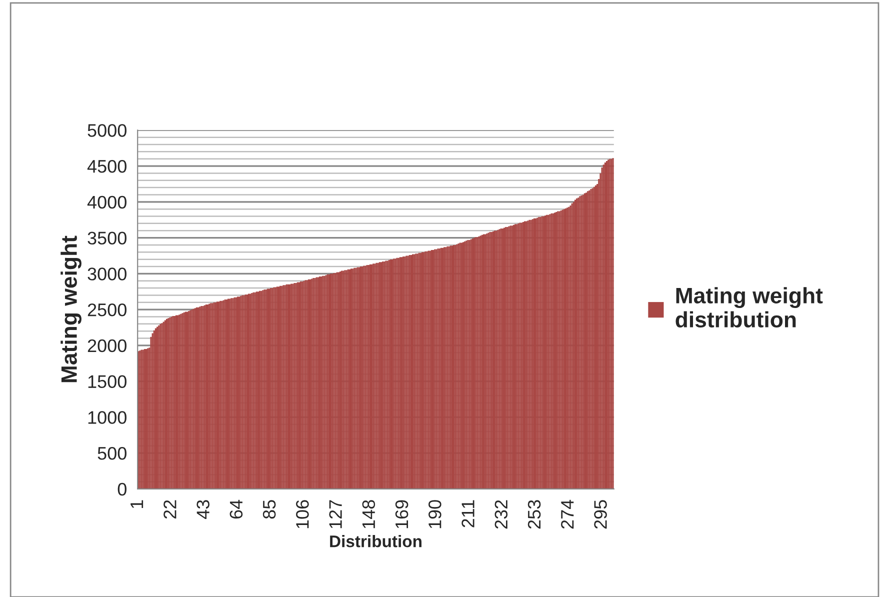 The image size is (882, 597). Describe the element at coordinates (112, 453) in the screenshot. I see `y-tick-label: 500` at that location.